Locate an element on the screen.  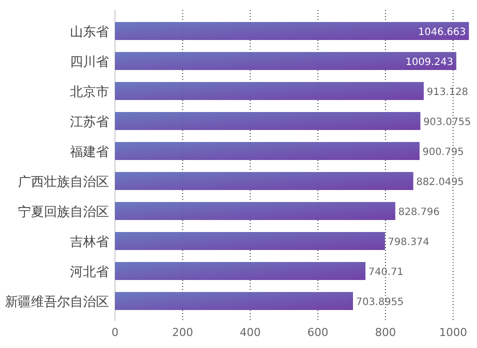
x-tick-label: 0 is located at coordinates (115, 332).